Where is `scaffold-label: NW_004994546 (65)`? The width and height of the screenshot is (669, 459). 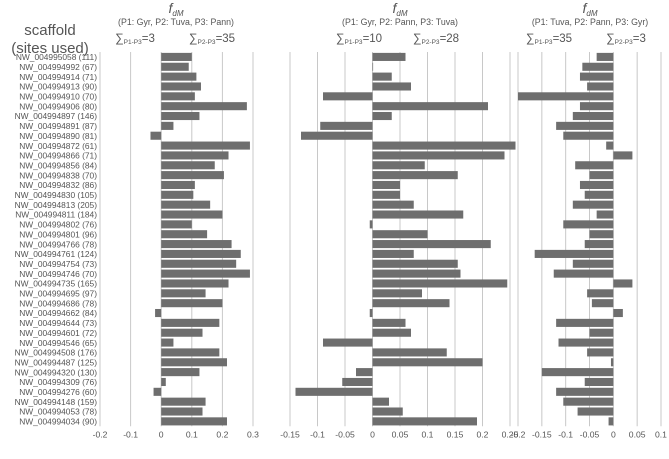 scaffold-label: NW_004994546 (65) is located at coordinates (58, 343).